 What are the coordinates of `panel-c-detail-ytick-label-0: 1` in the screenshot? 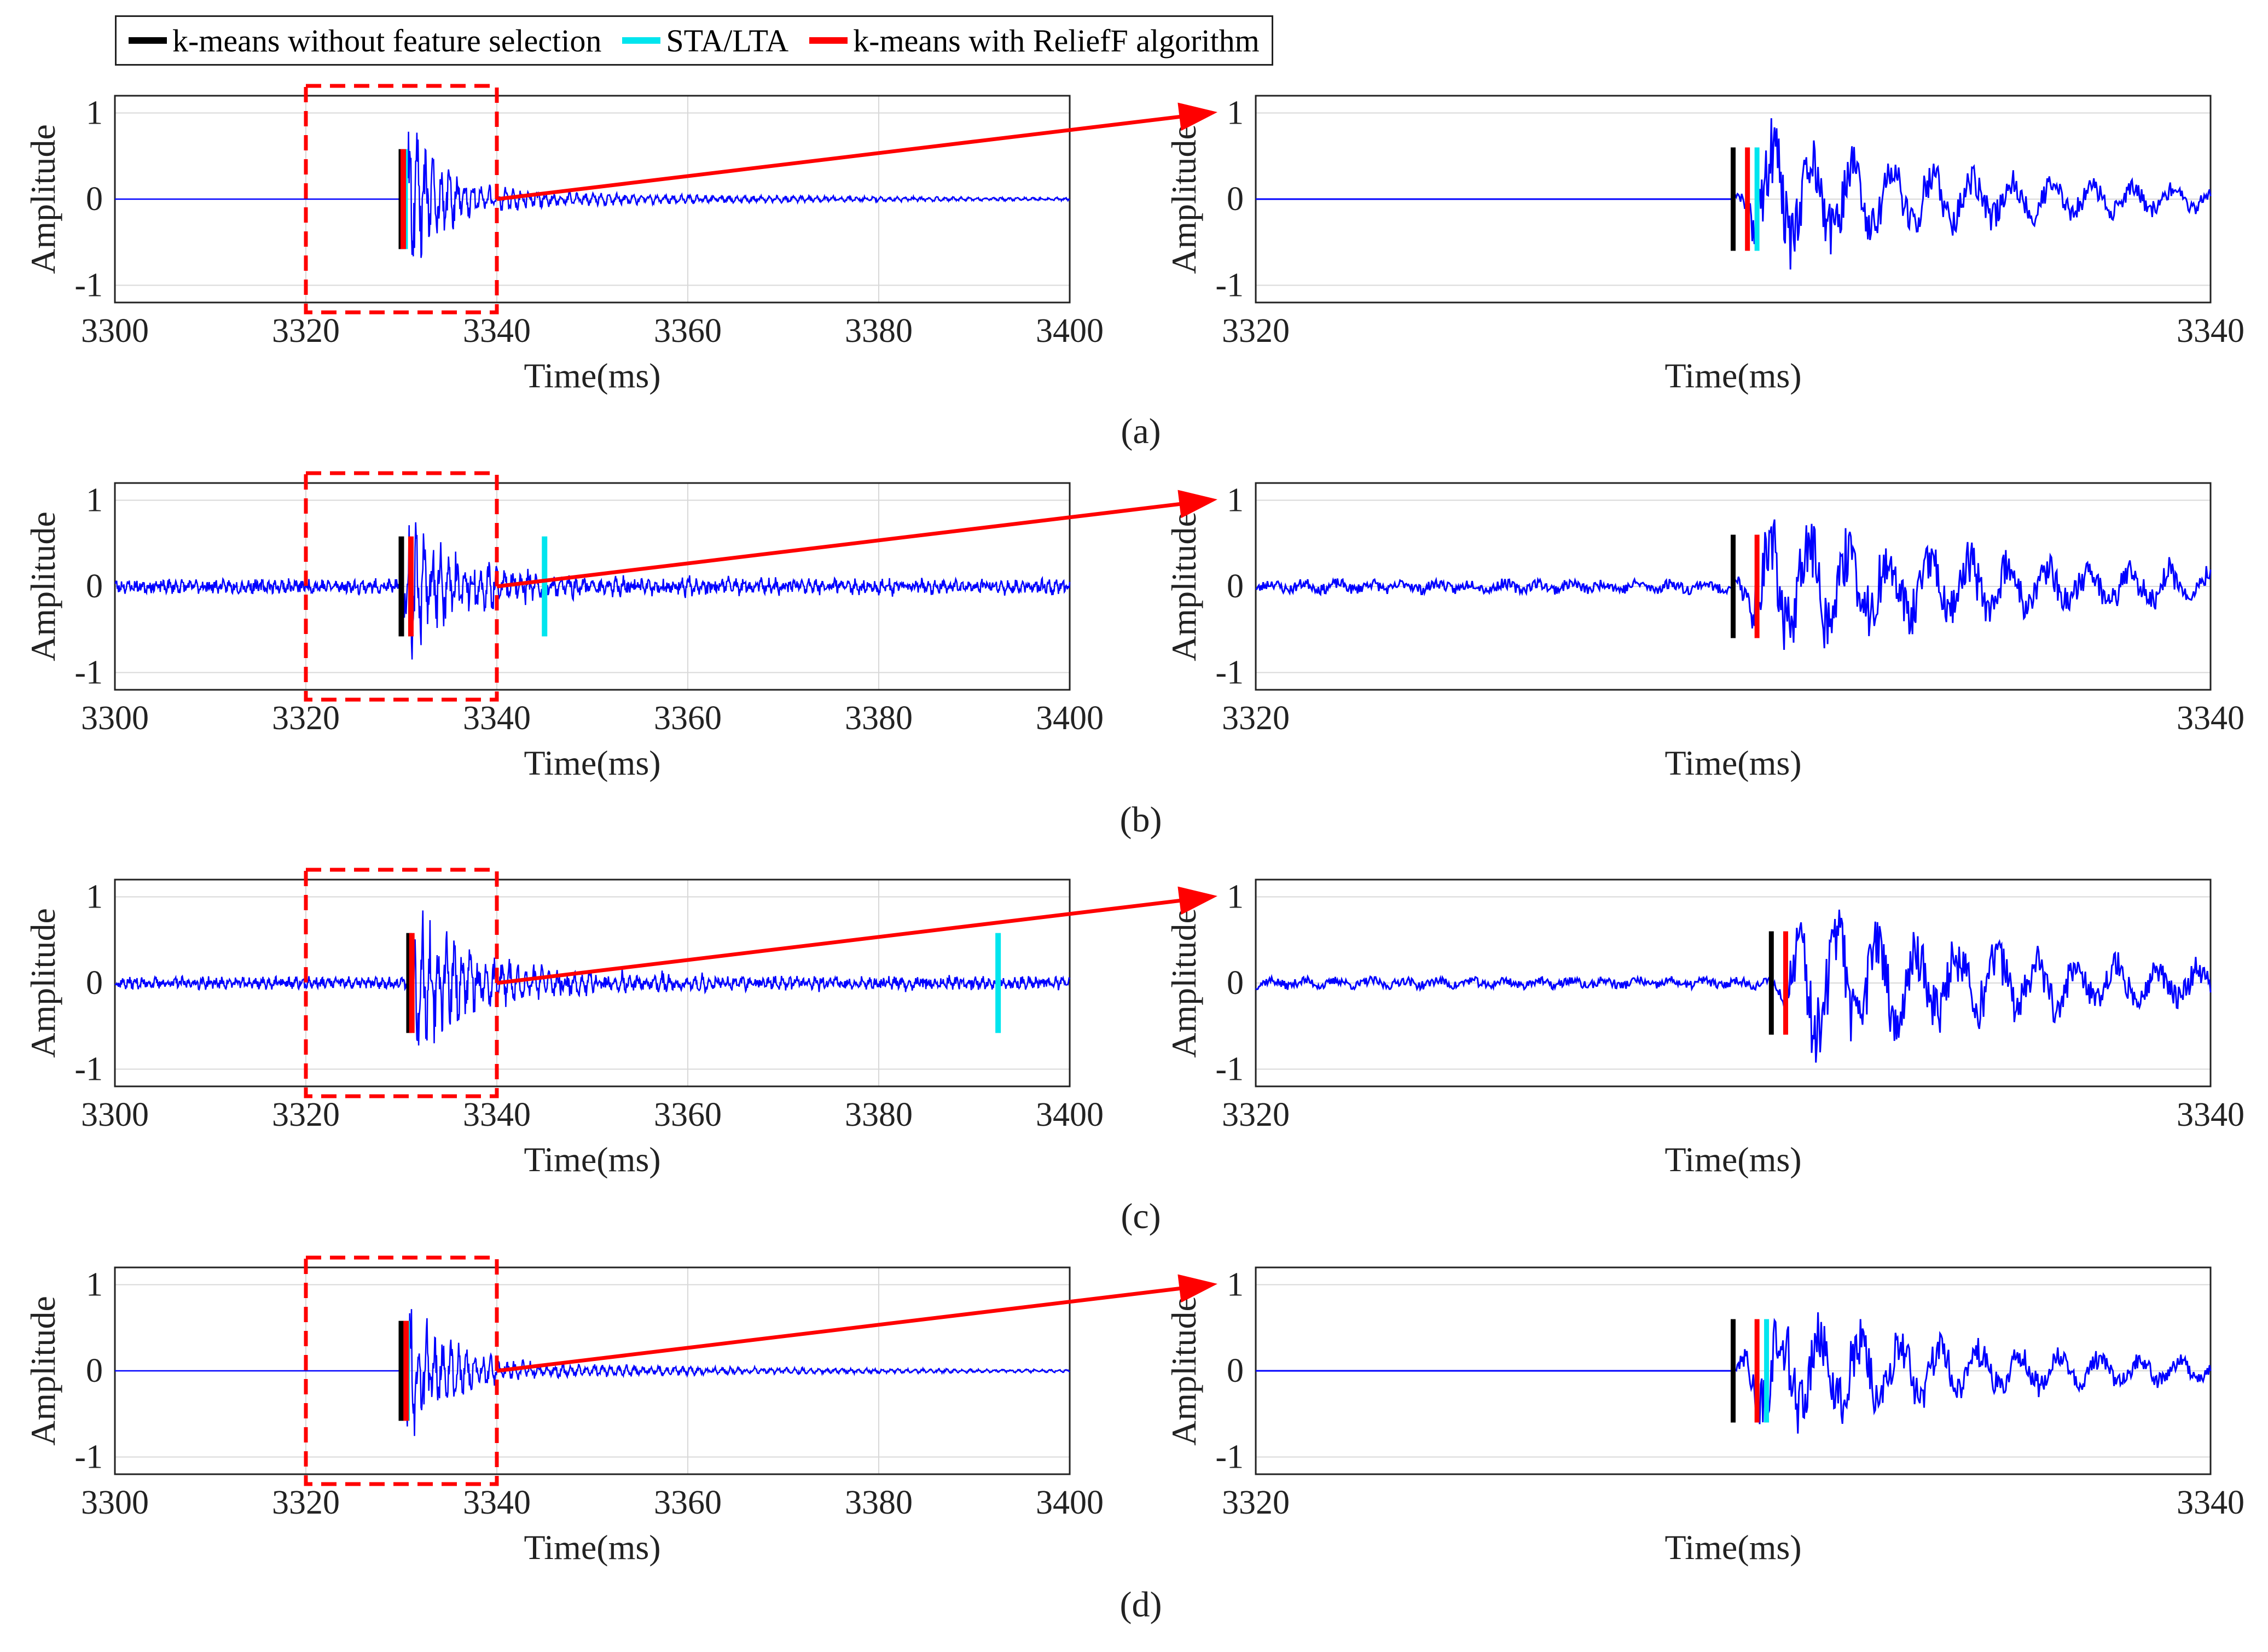 It's located at (1236, 897).